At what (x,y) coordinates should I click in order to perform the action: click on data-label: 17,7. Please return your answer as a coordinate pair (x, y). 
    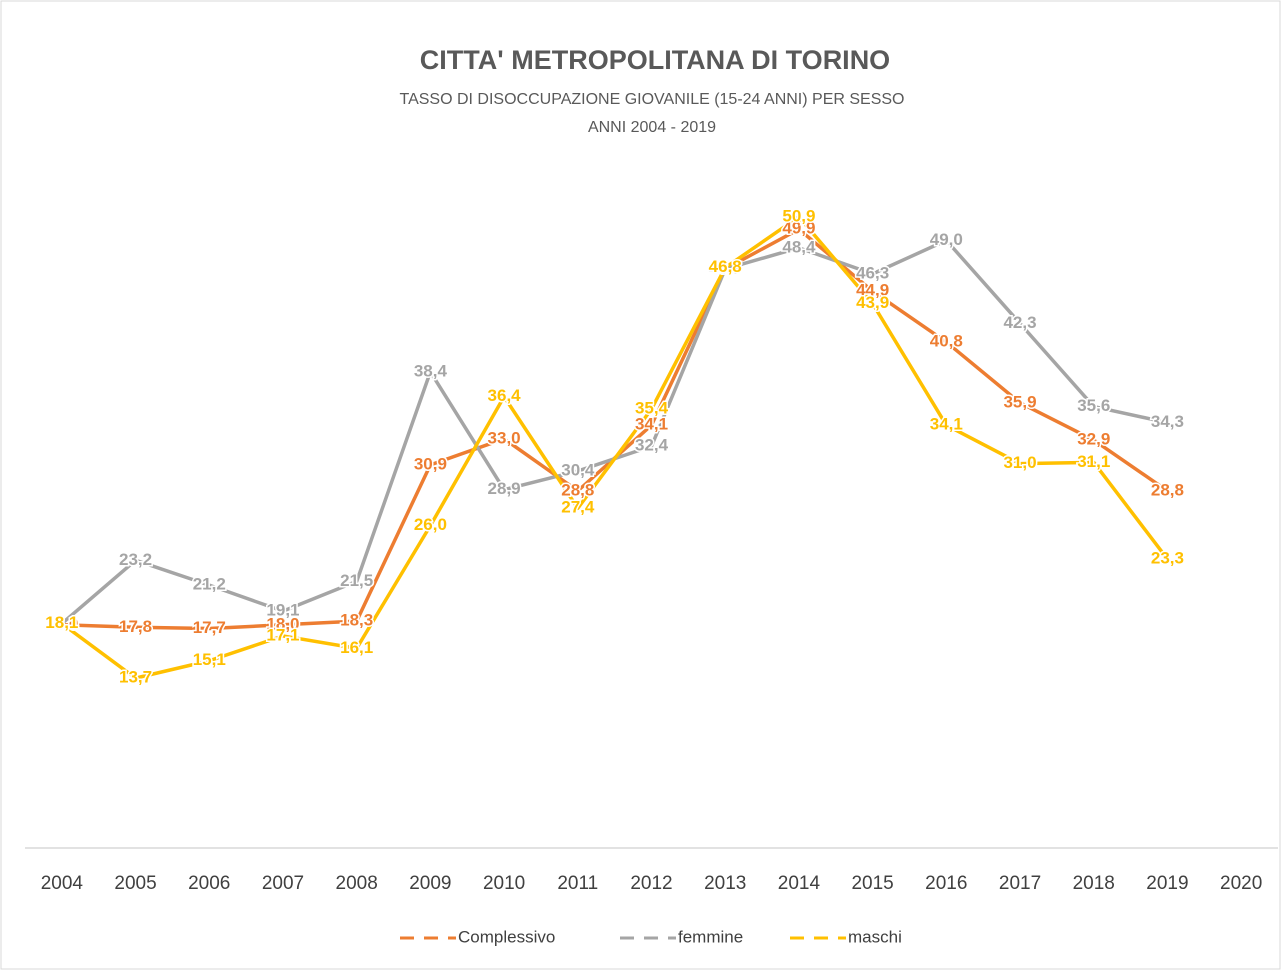
    Looking at the image, I should click on (209, 627).